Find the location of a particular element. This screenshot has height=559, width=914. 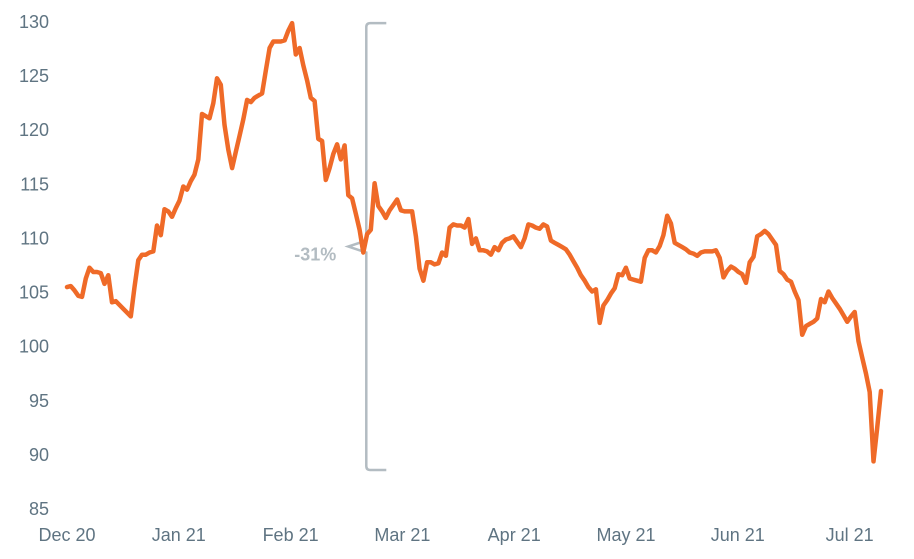

y-tick-label: 90 is located at coordinates (39, 455).